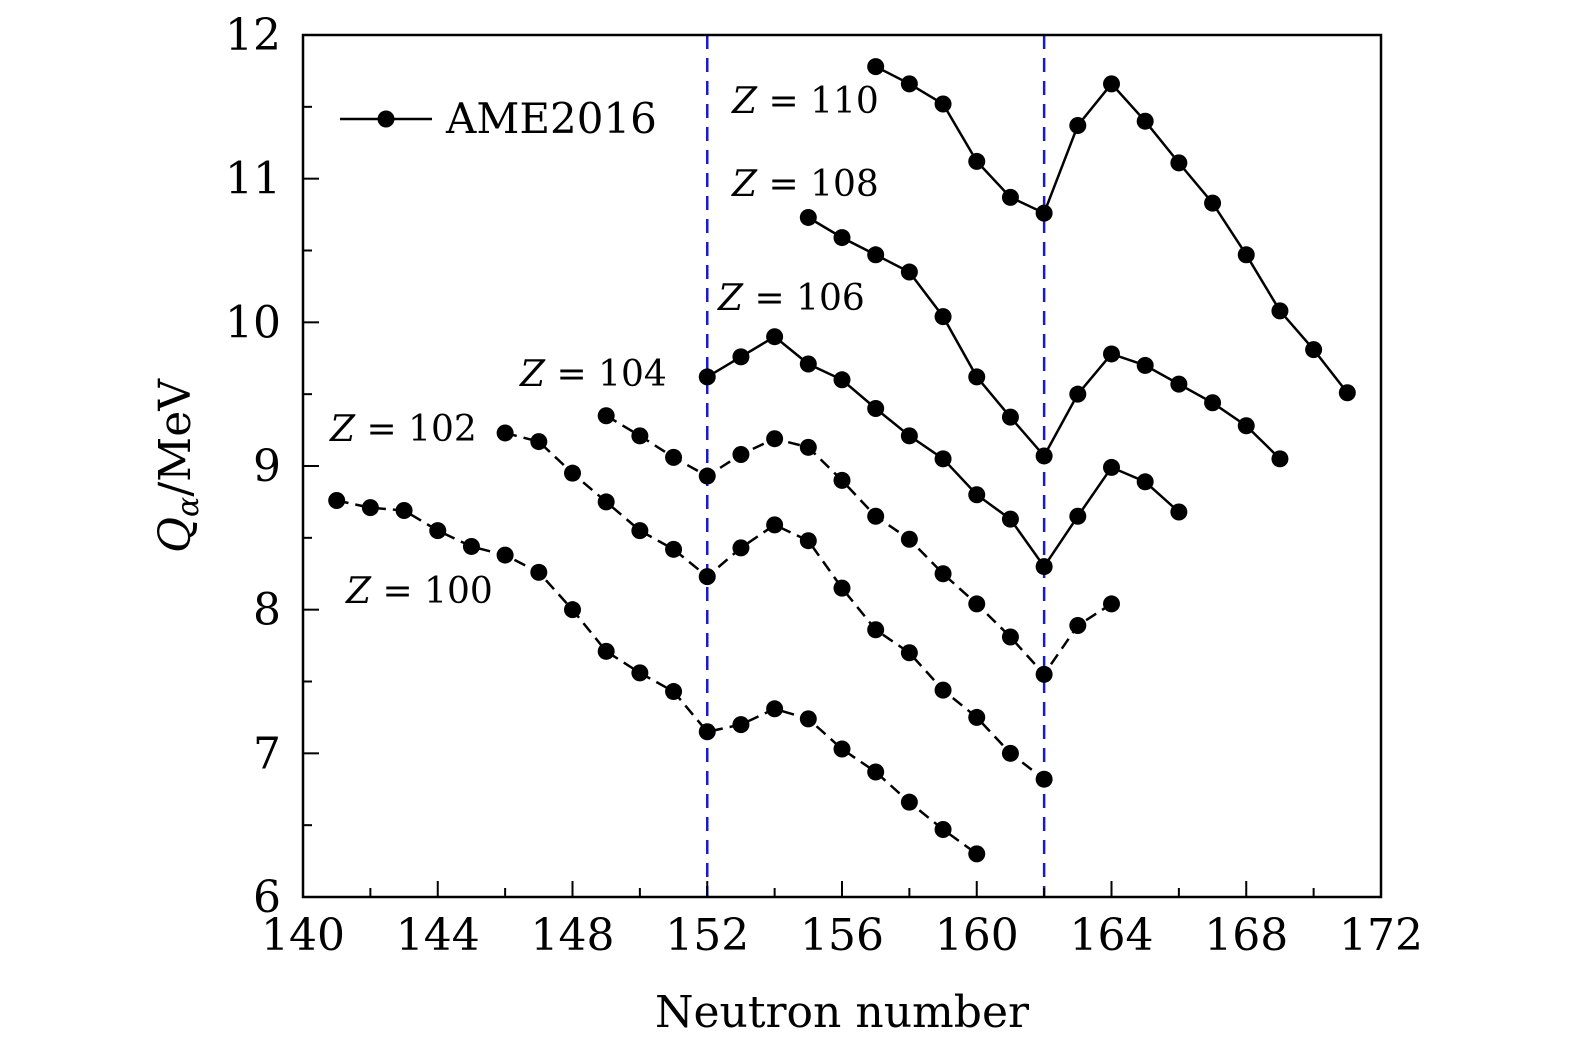  What do you see at coordinates (707, 935) in the screenshot?
I see `x-tick-label: 152` at bounding box center [707, 935].